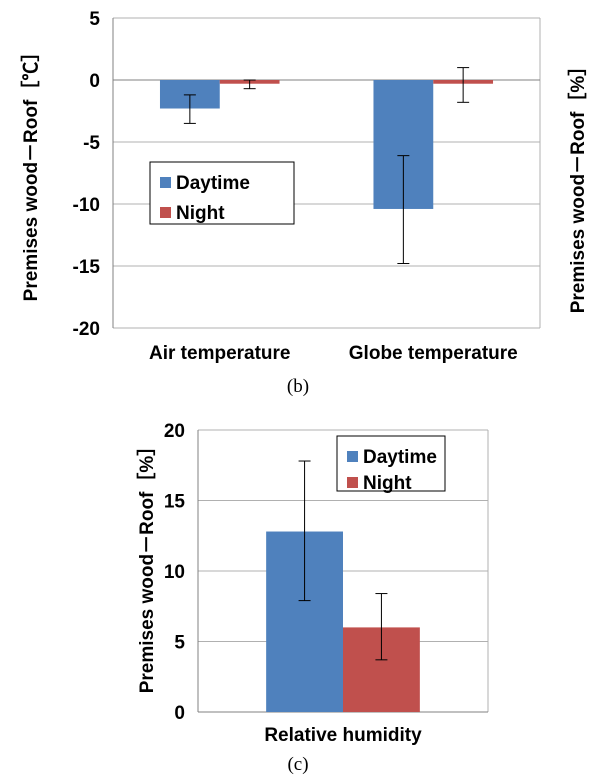 The width and height of the screenshot is (595, 776). What do you see at coordinates (220, 353) in the screenshot?
I see `category-label: Air temperature` at bounding box center [220, 353].